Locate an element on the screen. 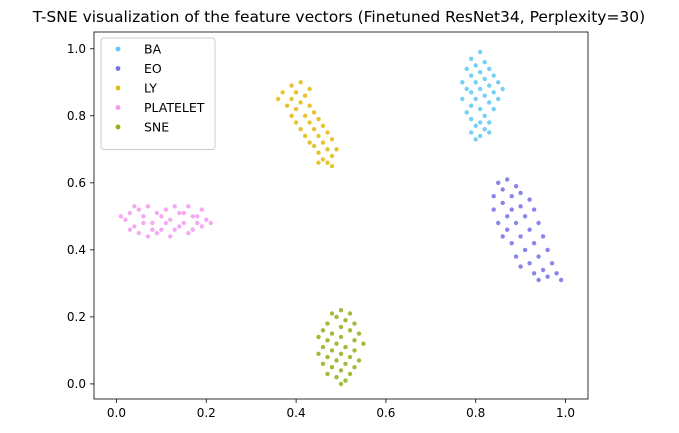 This screenshot has height=433, width=679. legend-label-sne: SNE is located at coordinates (156, 127).